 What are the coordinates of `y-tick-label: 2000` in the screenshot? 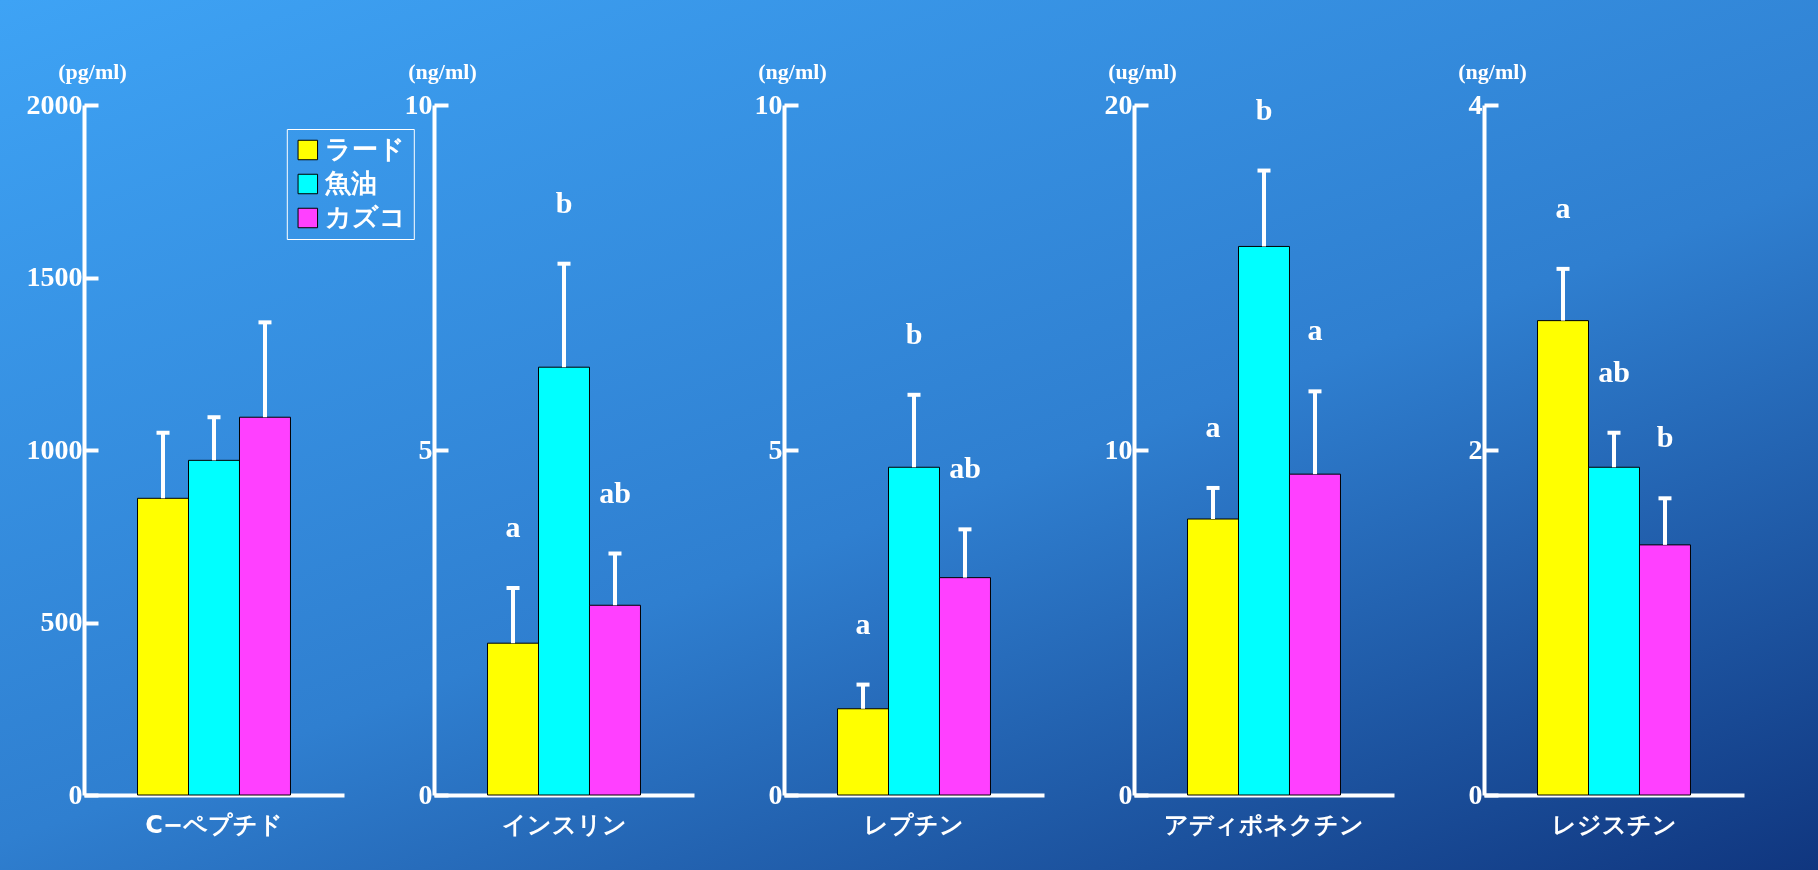 It's located at (54, 104).